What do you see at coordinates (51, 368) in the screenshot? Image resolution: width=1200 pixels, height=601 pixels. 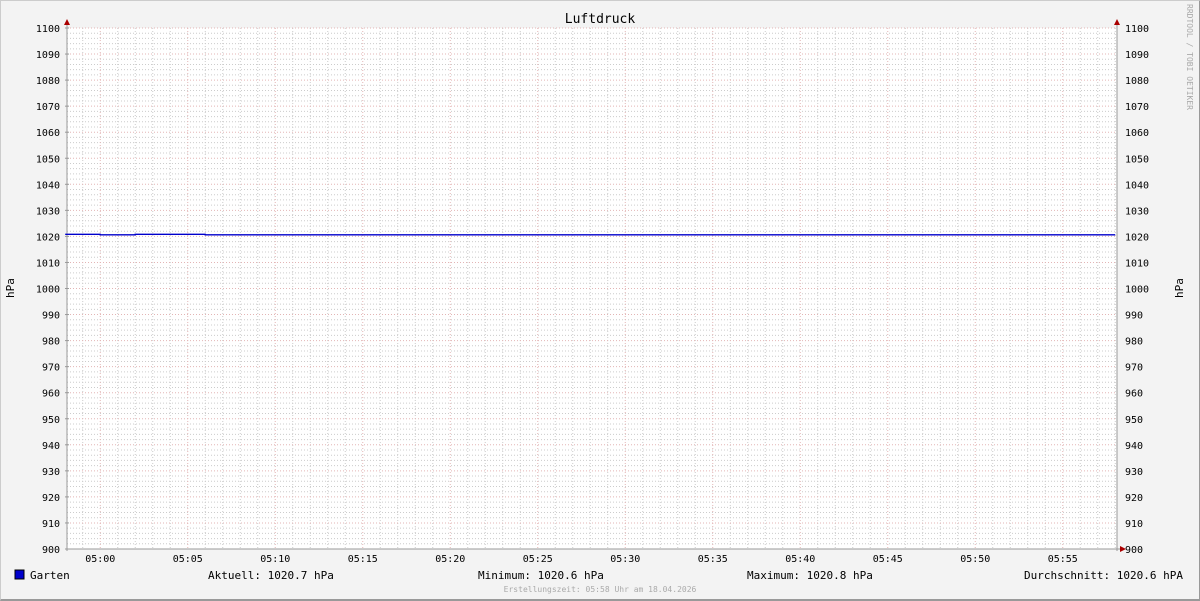 I see `y-tick-label-left: 970` at bounding box center [51, 368].